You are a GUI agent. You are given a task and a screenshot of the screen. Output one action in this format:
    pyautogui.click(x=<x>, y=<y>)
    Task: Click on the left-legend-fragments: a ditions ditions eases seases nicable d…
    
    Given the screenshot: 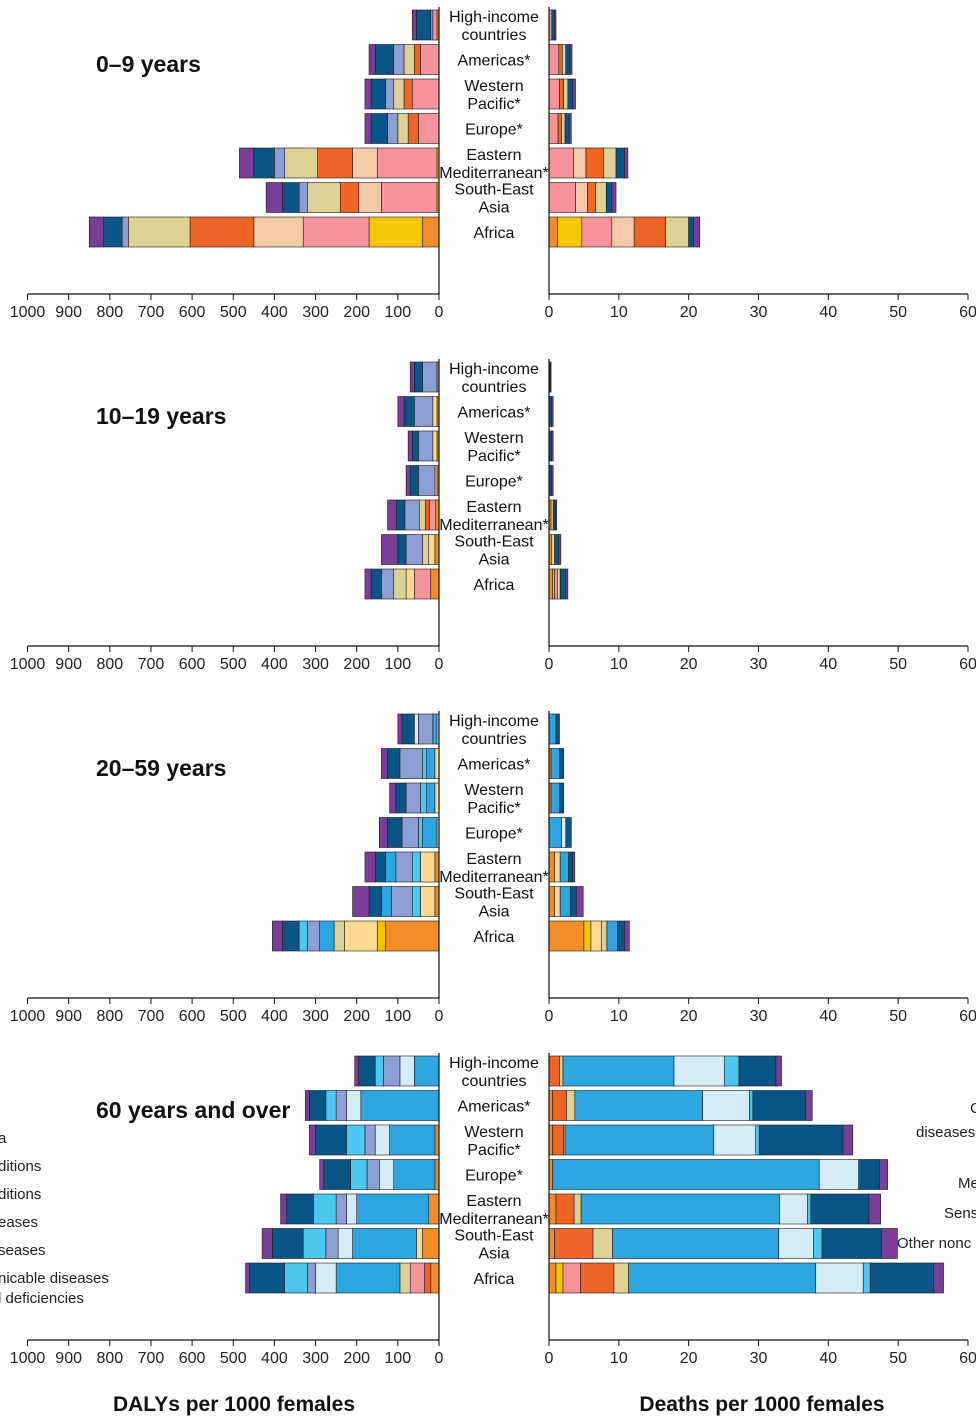 What is the action you would take?
    pyautogui.click(x=54, y=1218)
    